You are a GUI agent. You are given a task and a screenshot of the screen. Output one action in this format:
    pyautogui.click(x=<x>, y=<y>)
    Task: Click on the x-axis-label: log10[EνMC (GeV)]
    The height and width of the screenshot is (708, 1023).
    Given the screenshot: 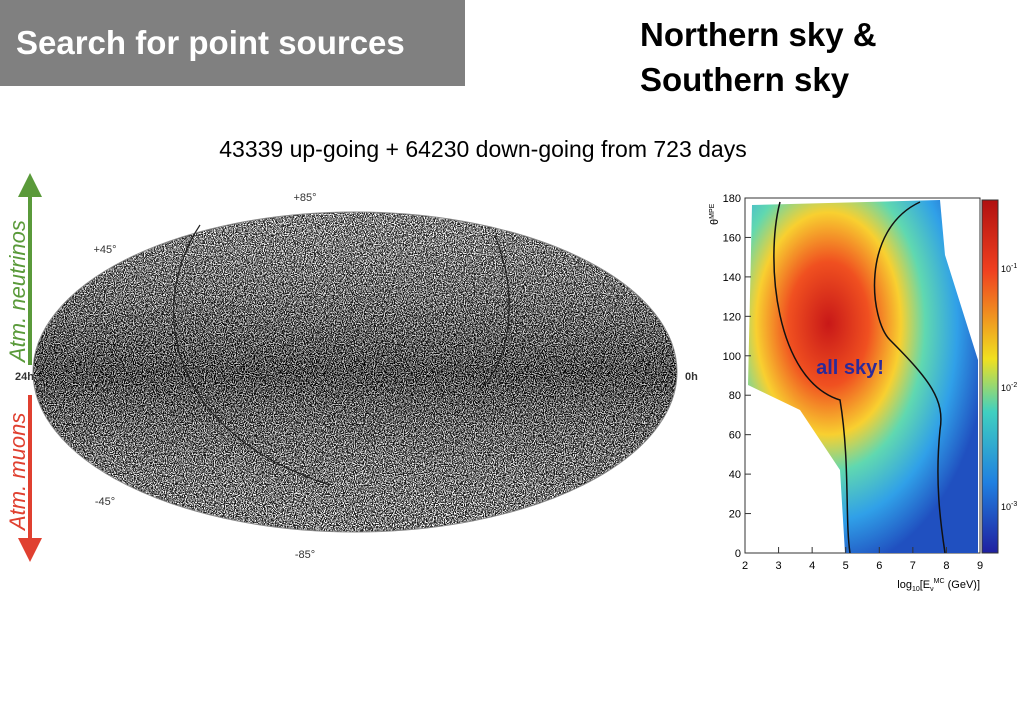 What is the action you would take?
    pyautogui.click(x=938, y=585)
    